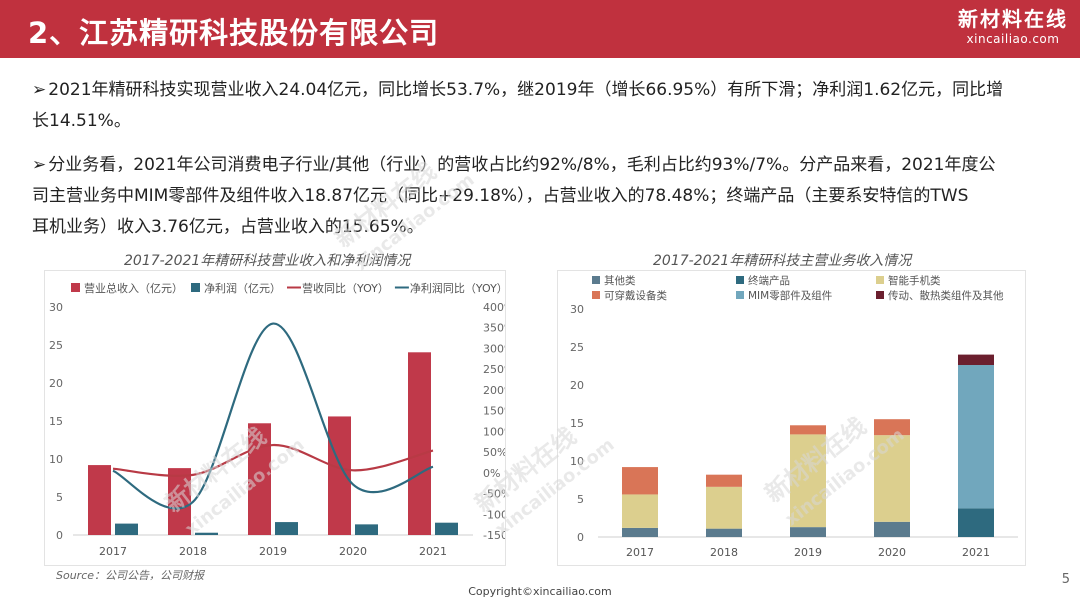 The width and height of the screenshot is (1080, 608). Describe the element at coordinates (494, 494) in the screenshot. I see `y-tick-right: -50%` at that location.